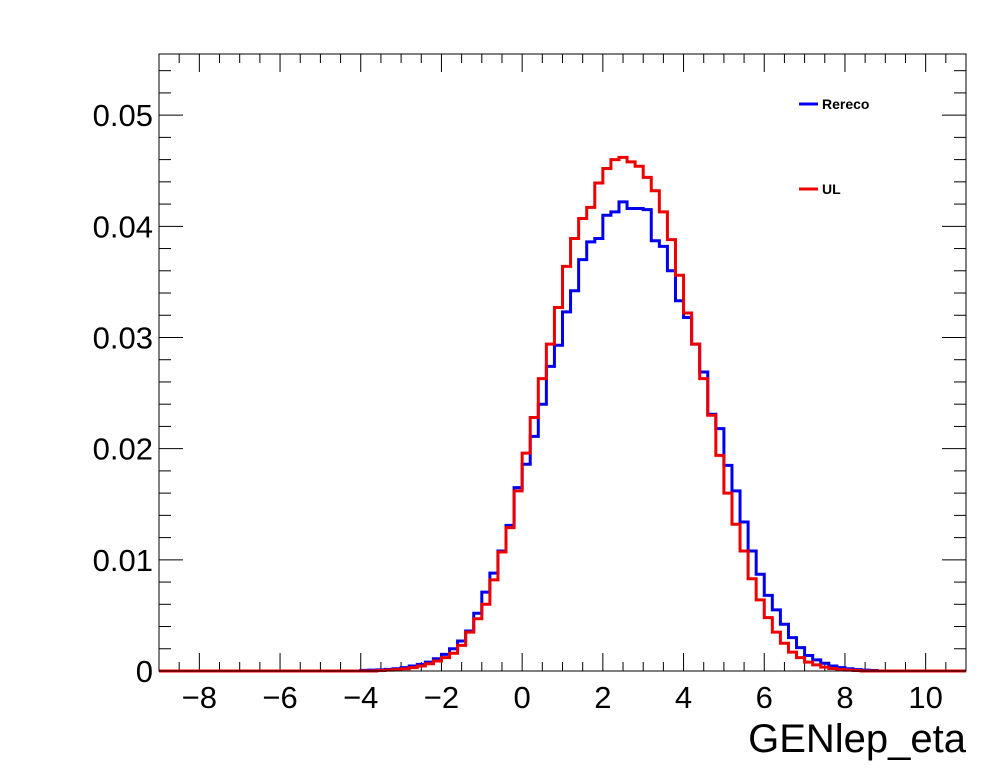  What do you see at coordinates (857, 739) in the screenshot?
I see `x-axis-title: GENlep_eta` at bounding box center [857, 739].